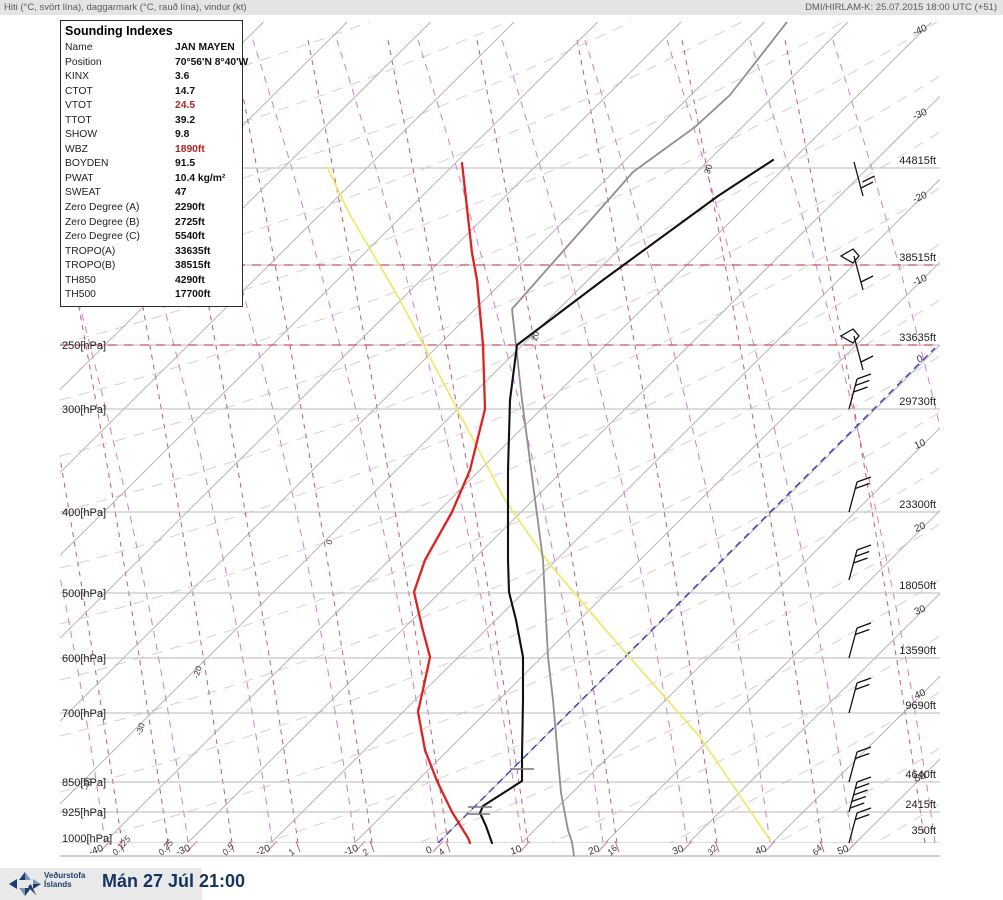 The image size is (1003, 900). Describe the element at coordinates (901, 7) in the screenshot. I see `model-run-text: DMI/HIRLAM-K: 25.07.2015 18:00 UTC (+51)` at that location.